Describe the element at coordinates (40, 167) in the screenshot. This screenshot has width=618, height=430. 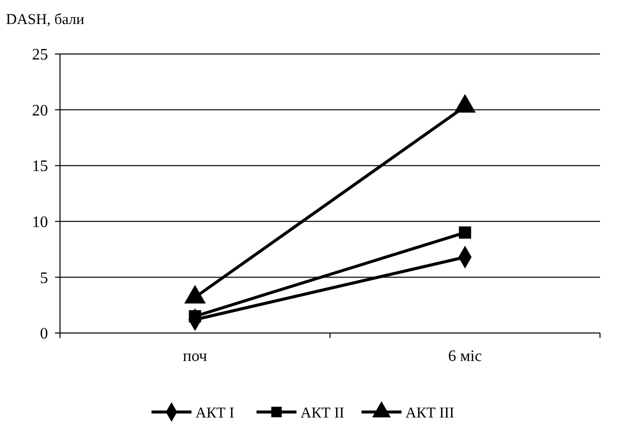
I see `y-tick-label: 15` at that location.